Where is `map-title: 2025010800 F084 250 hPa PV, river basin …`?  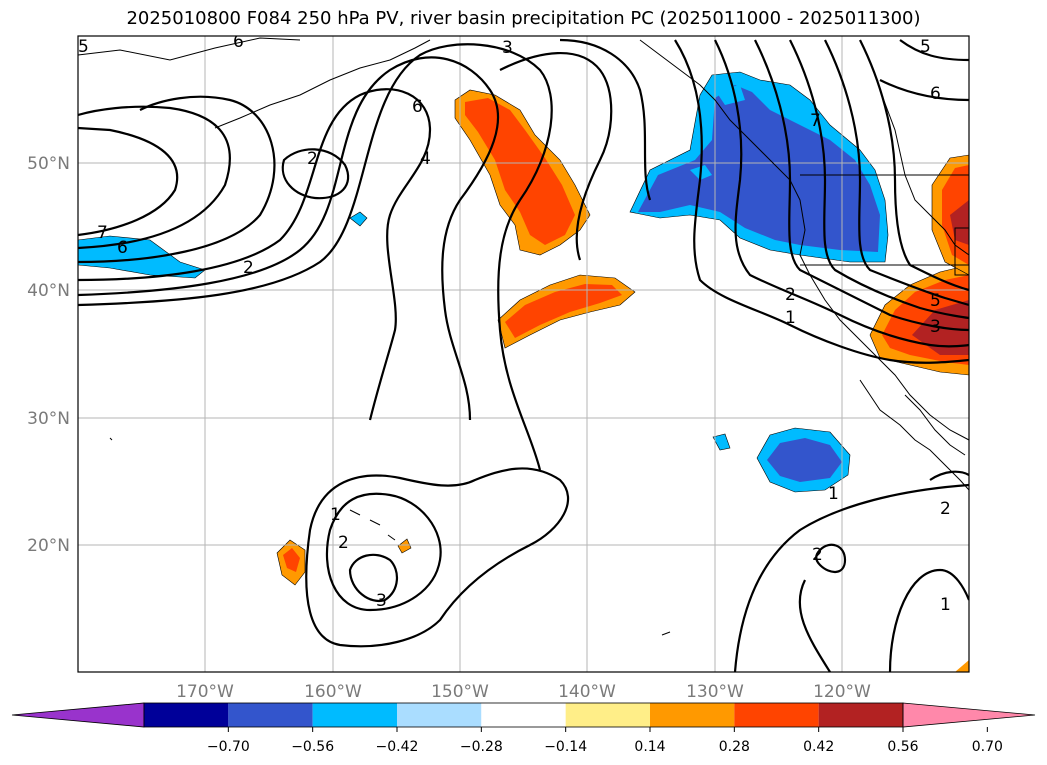
map-title: 2025010800 F084 250 hPa PV, river basin … is located at coordinates (523, 18).